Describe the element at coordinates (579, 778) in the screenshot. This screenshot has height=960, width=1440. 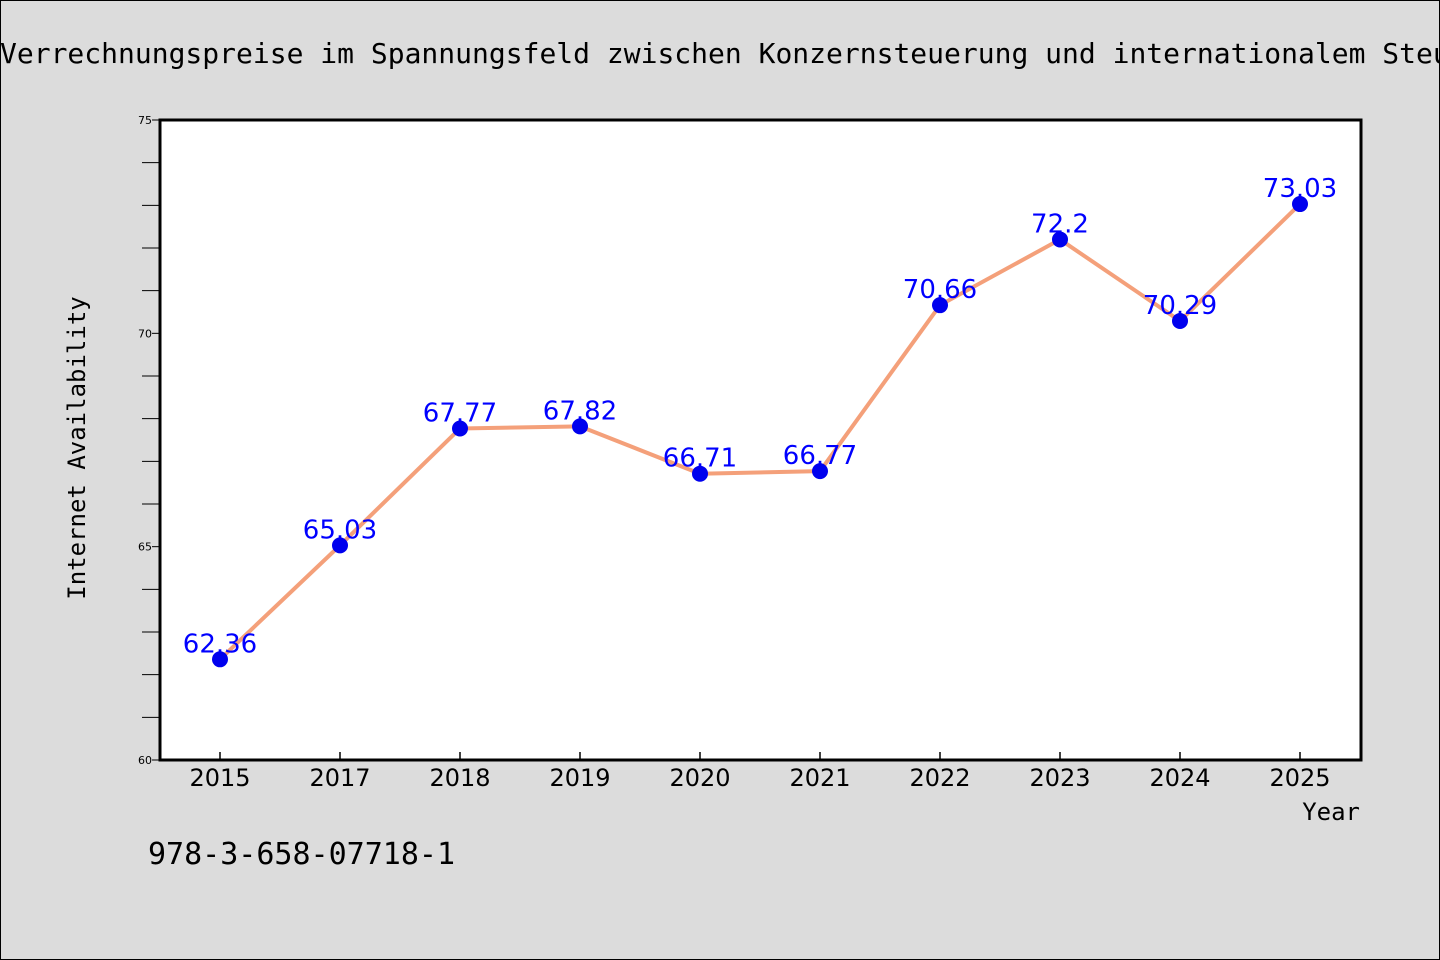
I see `x-tick-label: 2019` at that location.